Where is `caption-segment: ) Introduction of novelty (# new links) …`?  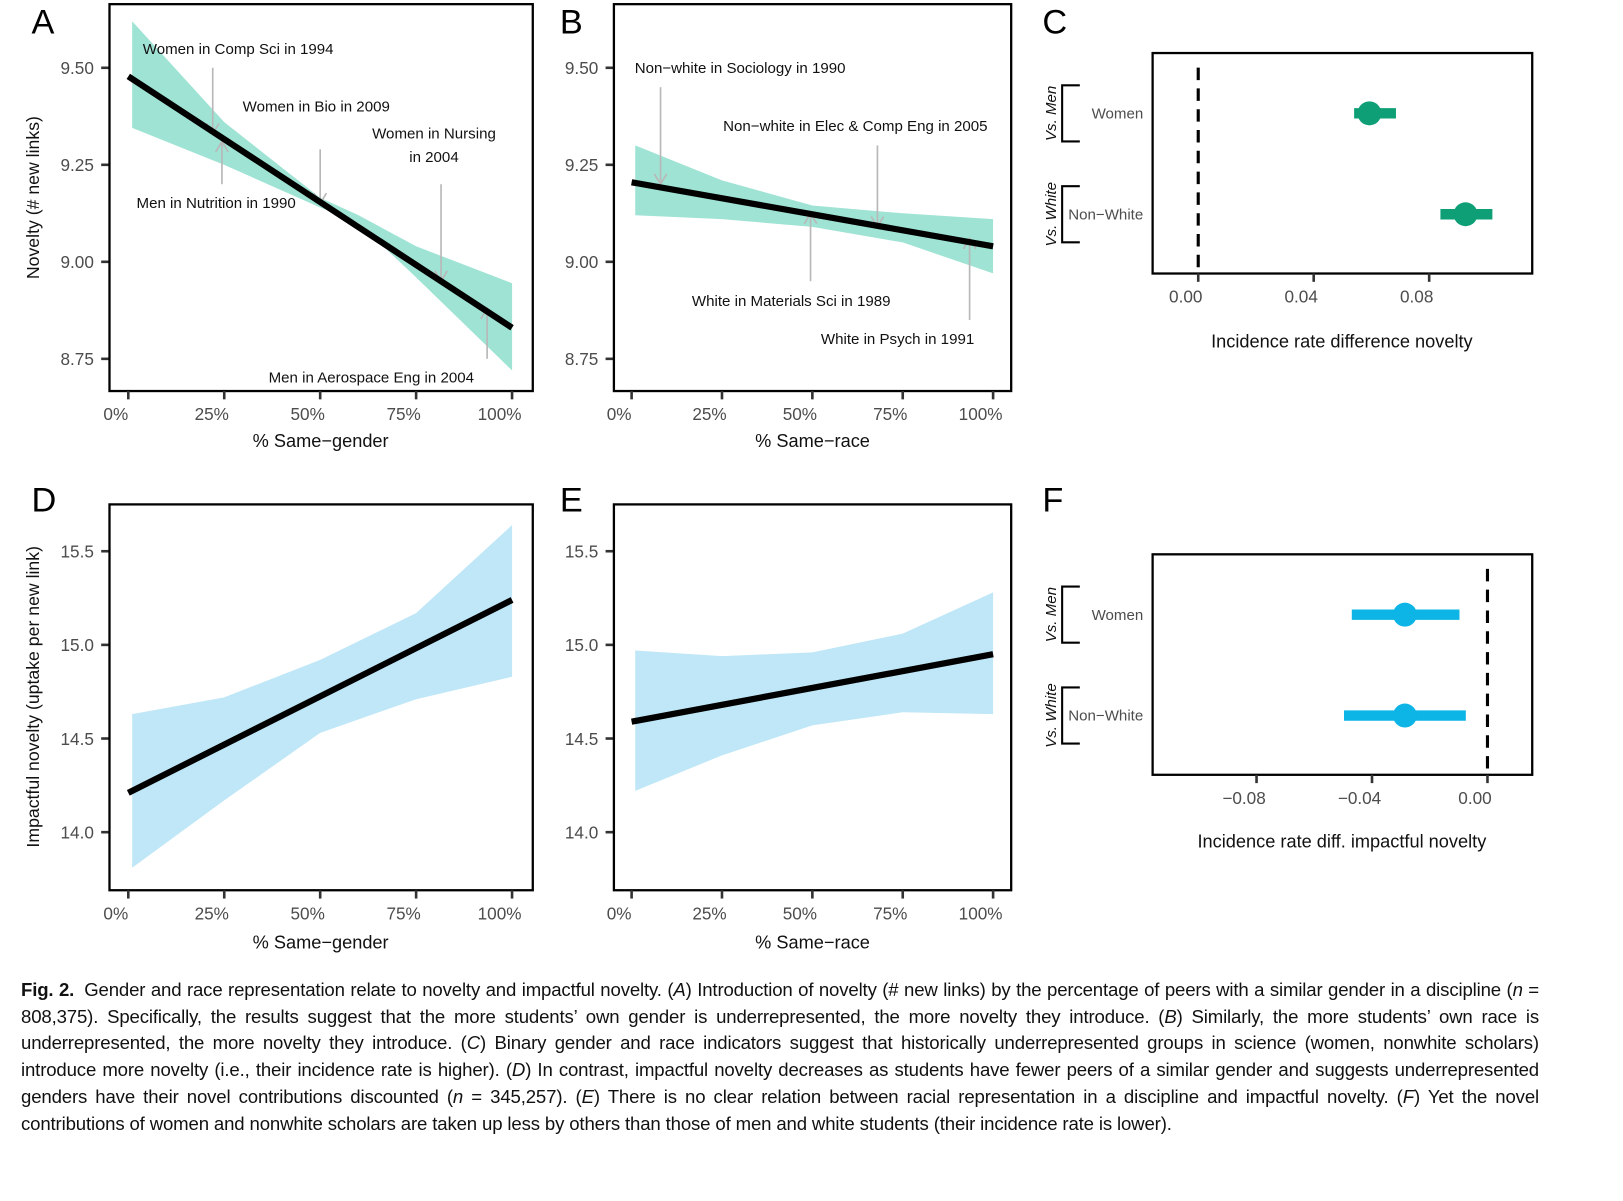 caption-segment: ) Introduction of novelty (# new links) … is located at coordinates (1099, 989).